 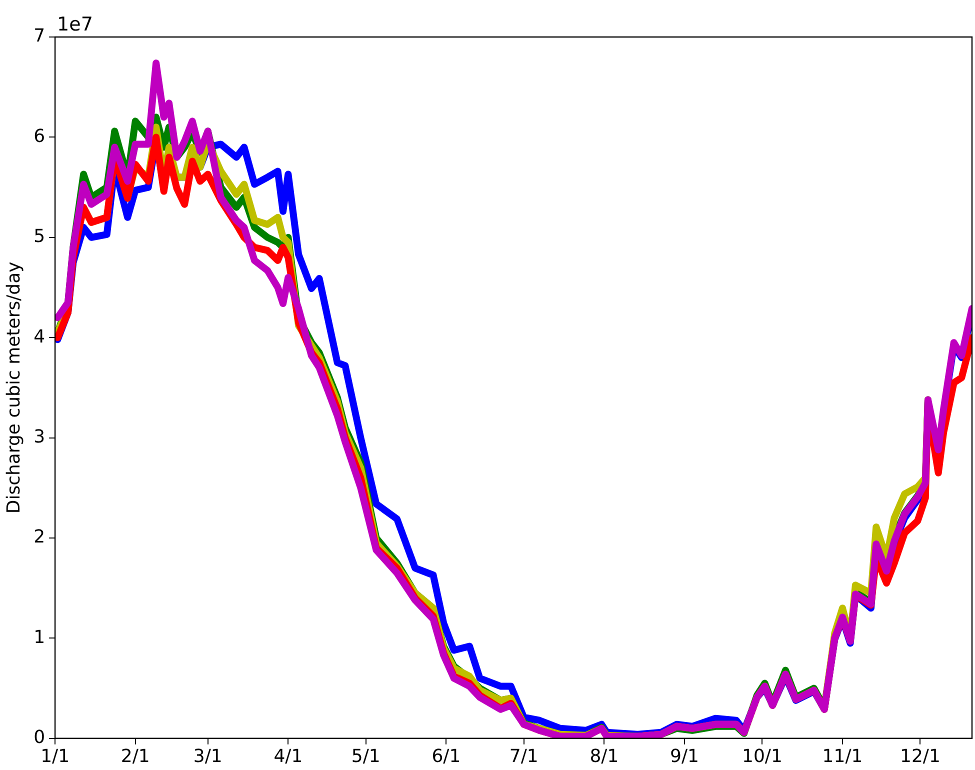 What do you see at coordinates (13, 387) in the screenshot?
I see `y-axis-title: Discharge cubic meters/day` at bounding box center [13, 387].